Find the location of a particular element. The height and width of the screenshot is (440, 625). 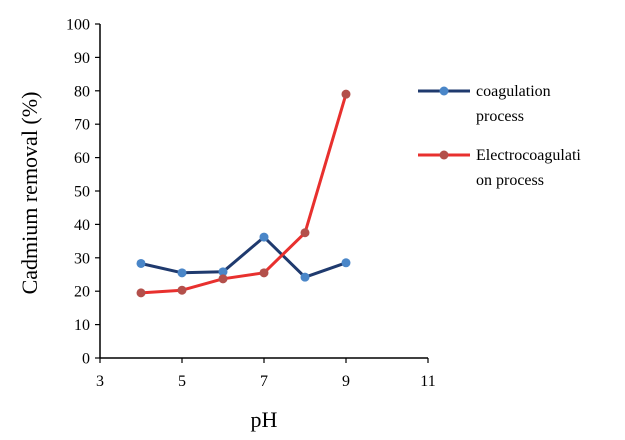

y-tick-label: 40 is located at coordinates (82, 225).